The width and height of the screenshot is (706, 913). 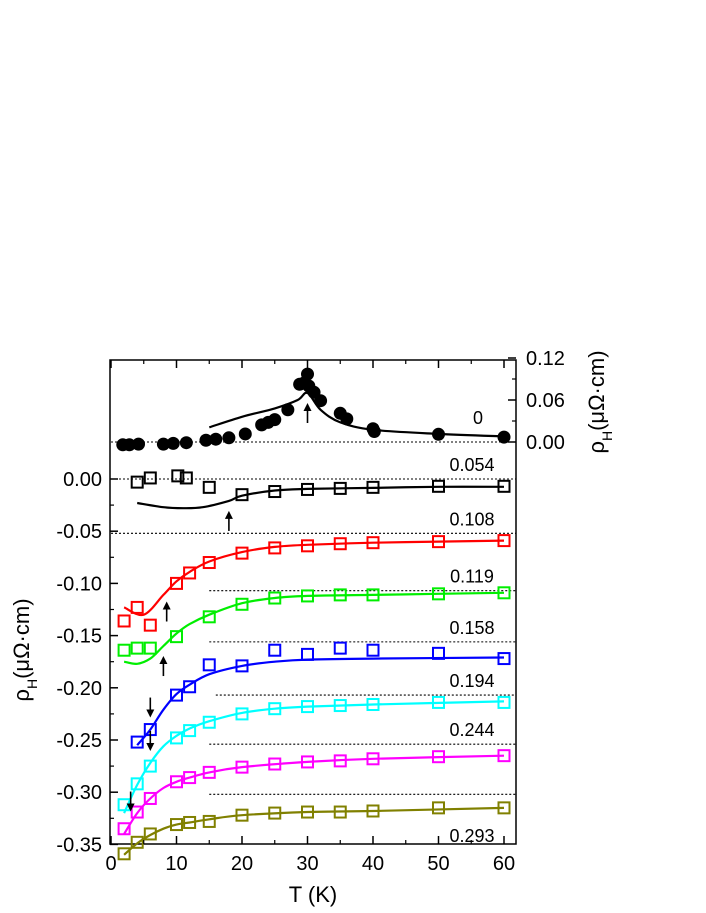 What do you see at coordinates (472, 577) in the screenshot?
I see `curve-label-0.119: 0.119` at bounding box center [472, 577].